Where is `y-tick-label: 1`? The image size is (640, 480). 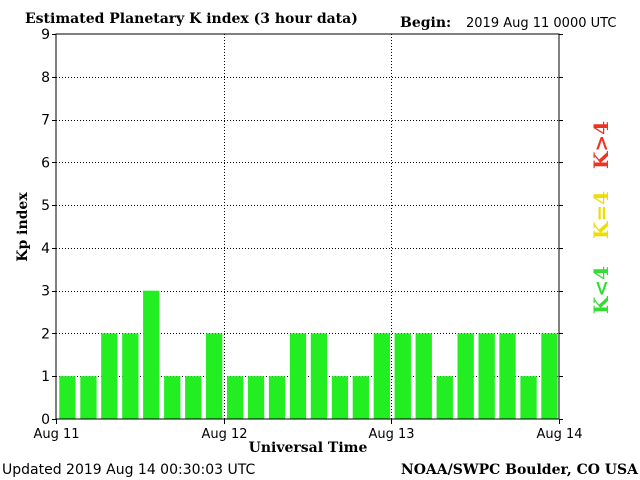
y-tick-label: 1 is located at coordinates (45, 377).